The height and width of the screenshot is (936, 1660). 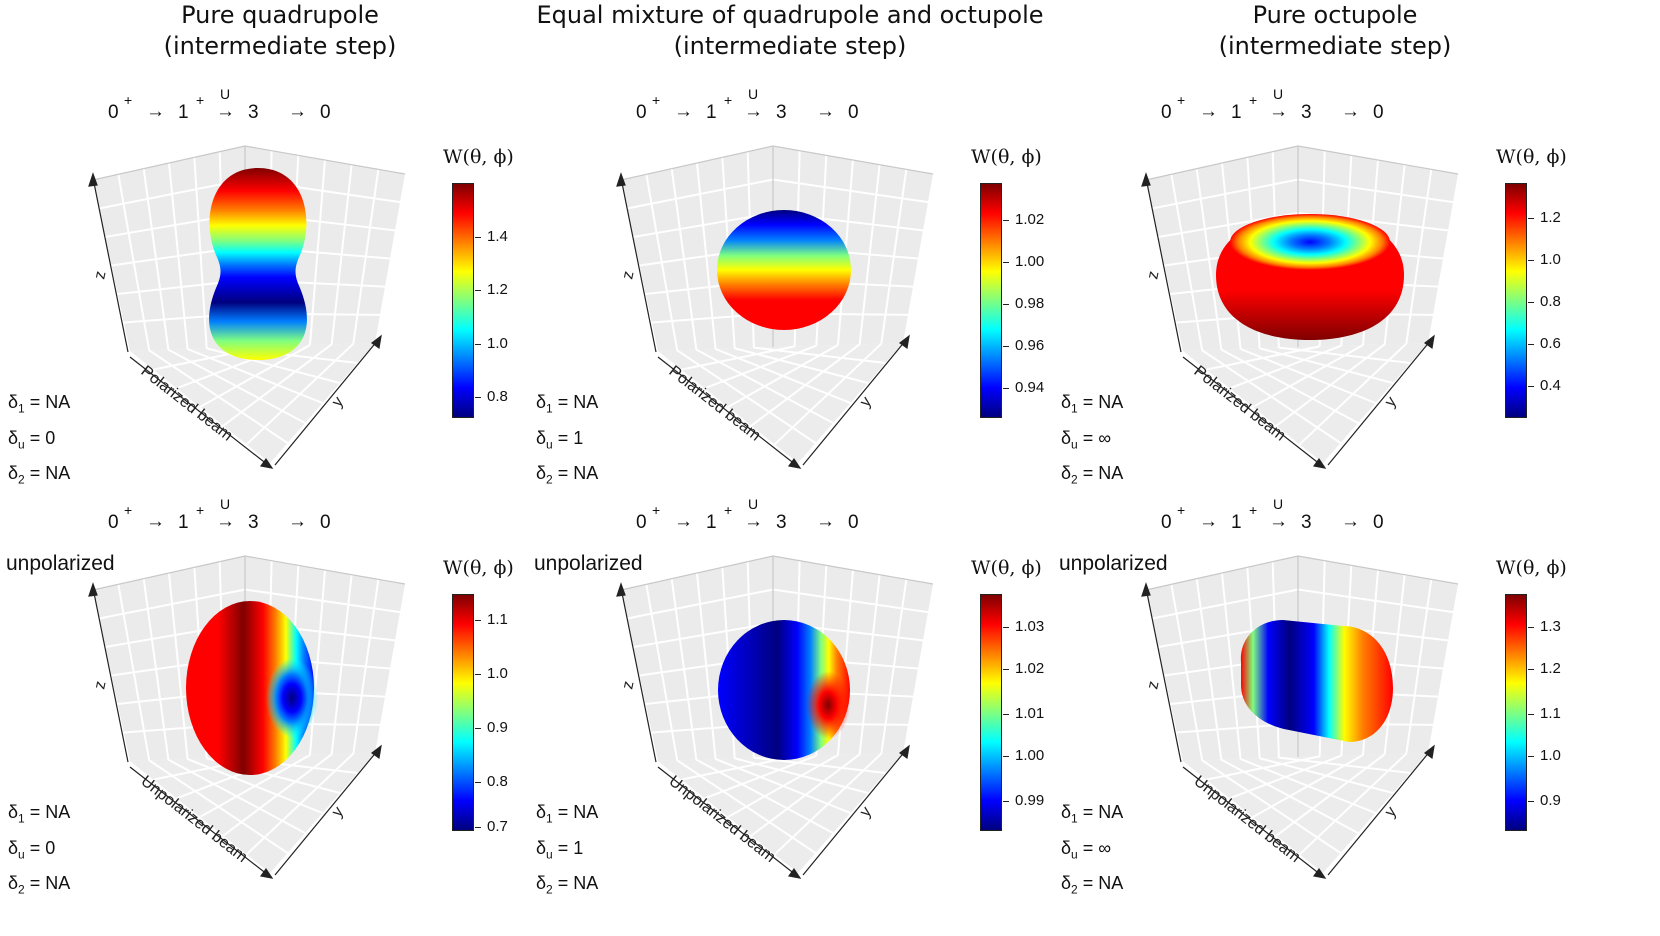 What do you see at coordinates (1023, 346) in the screenshot?
I see `colorbar-tick-label: 0.96` at bounding box center [1023, 346].